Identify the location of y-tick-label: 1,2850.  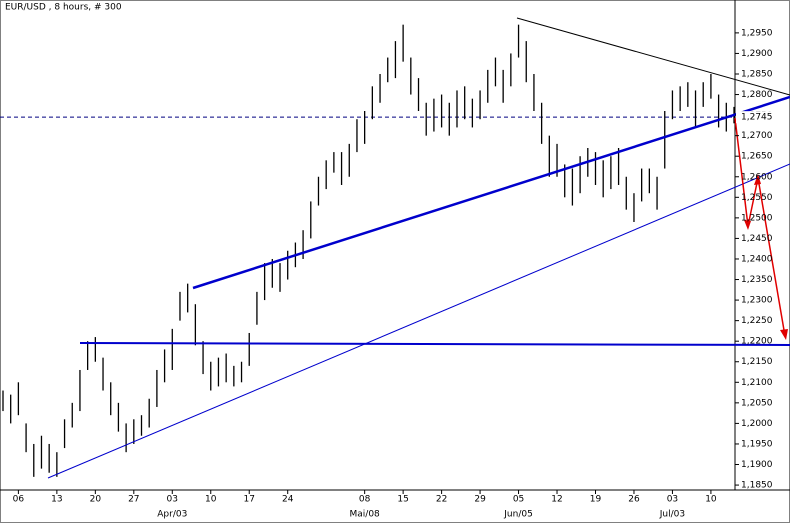
(757, 74).